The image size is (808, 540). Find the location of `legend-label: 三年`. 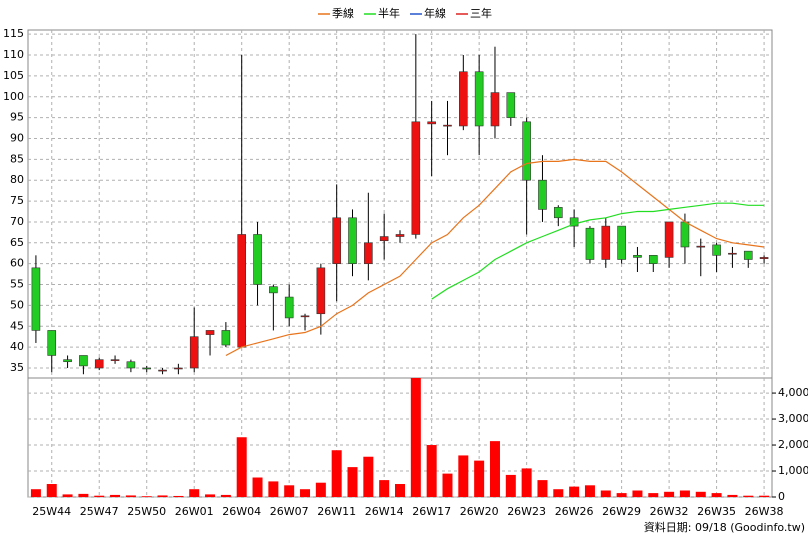

legend-label: 三年 is located at coordinates (481, 13).